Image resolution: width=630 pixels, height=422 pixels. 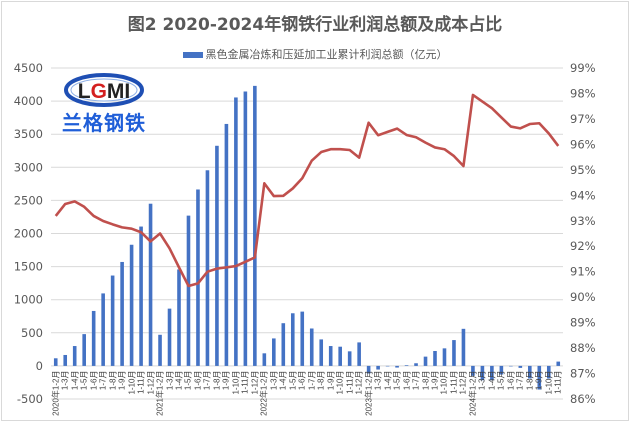 What do you see at coordinates (192, 55) in the screenshot?
I see `legend-swatch-bar` at bounding box center [192, 55].